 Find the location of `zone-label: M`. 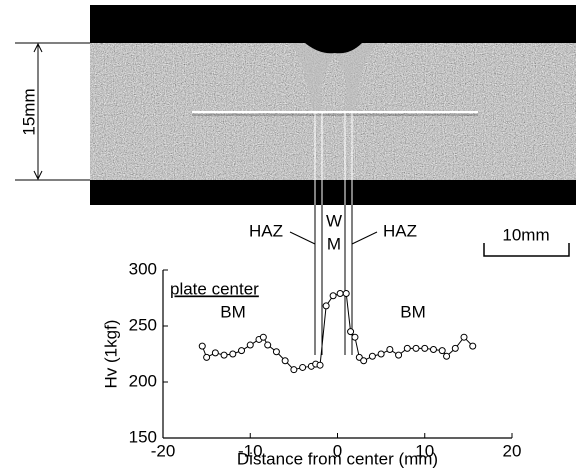

zone-label: M is located at coordinates (334, 243).